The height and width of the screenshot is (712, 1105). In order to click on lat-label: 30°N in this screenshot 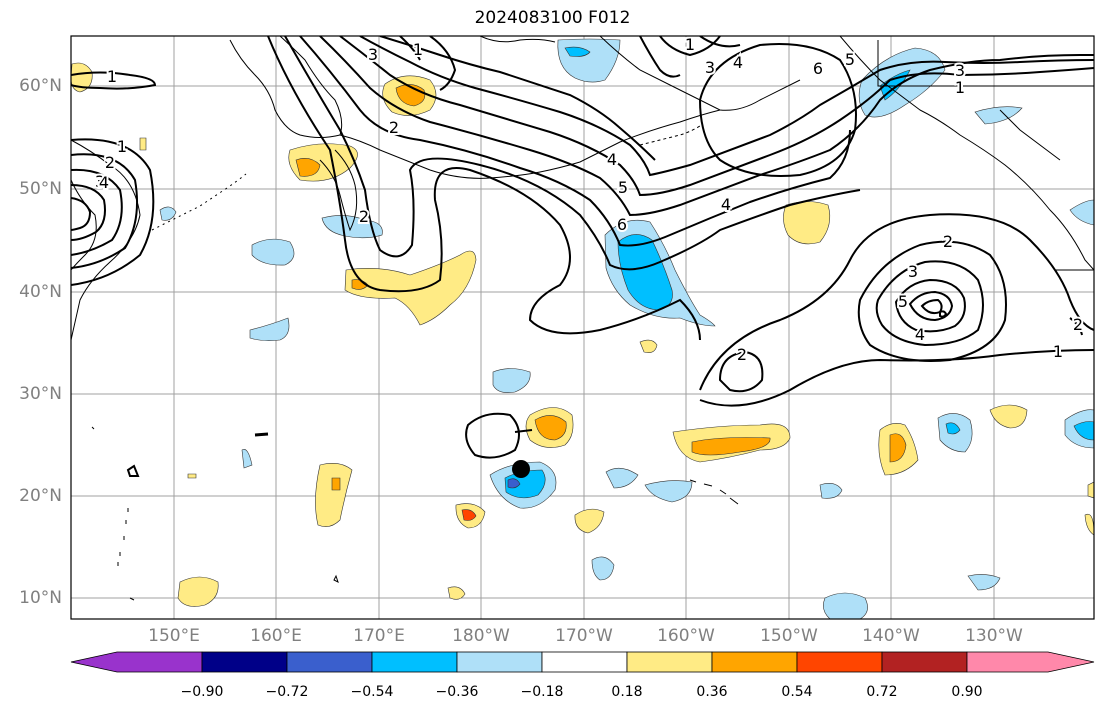, I will do `click(40, 394)`.